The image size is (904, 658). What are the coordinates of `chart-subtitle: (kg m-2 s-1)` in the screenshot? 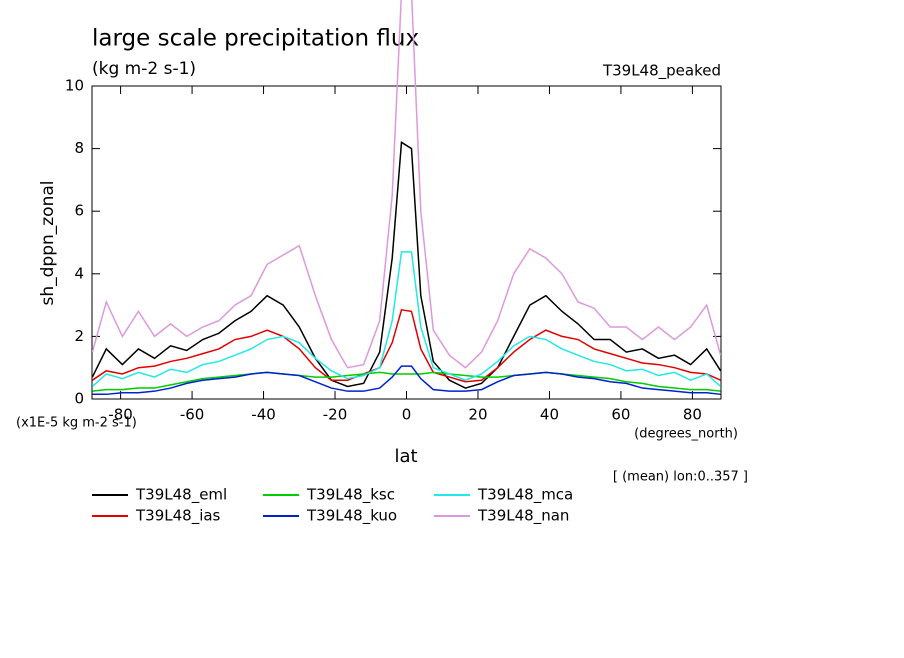 It's located at (144, 69).